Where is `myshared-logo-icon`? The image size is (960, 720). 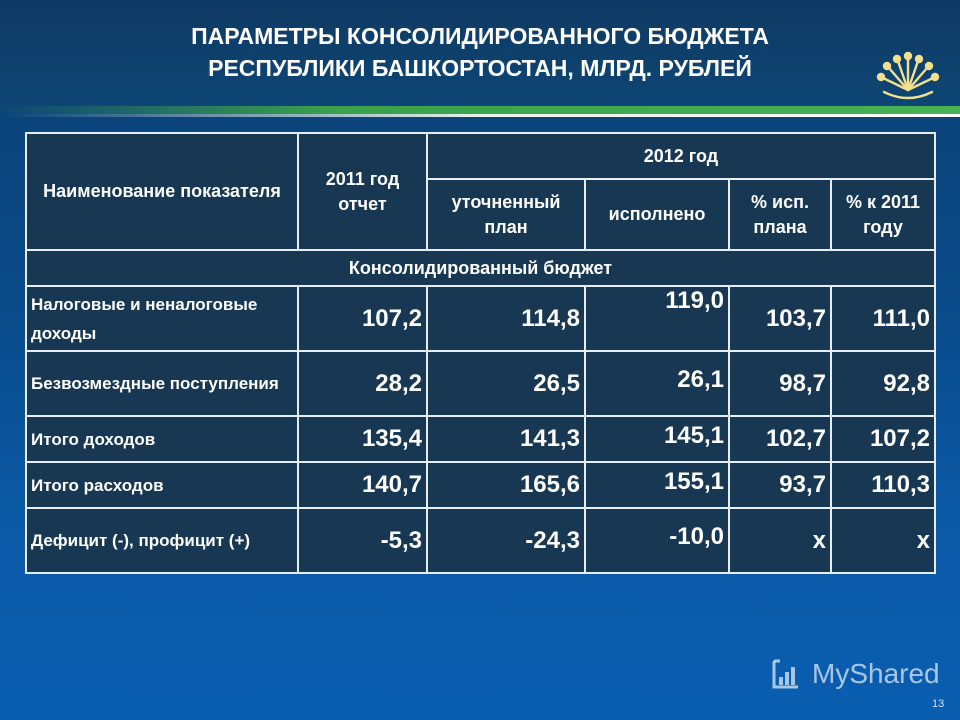
myshared-logo-icon is located at coordinates (785, 674).